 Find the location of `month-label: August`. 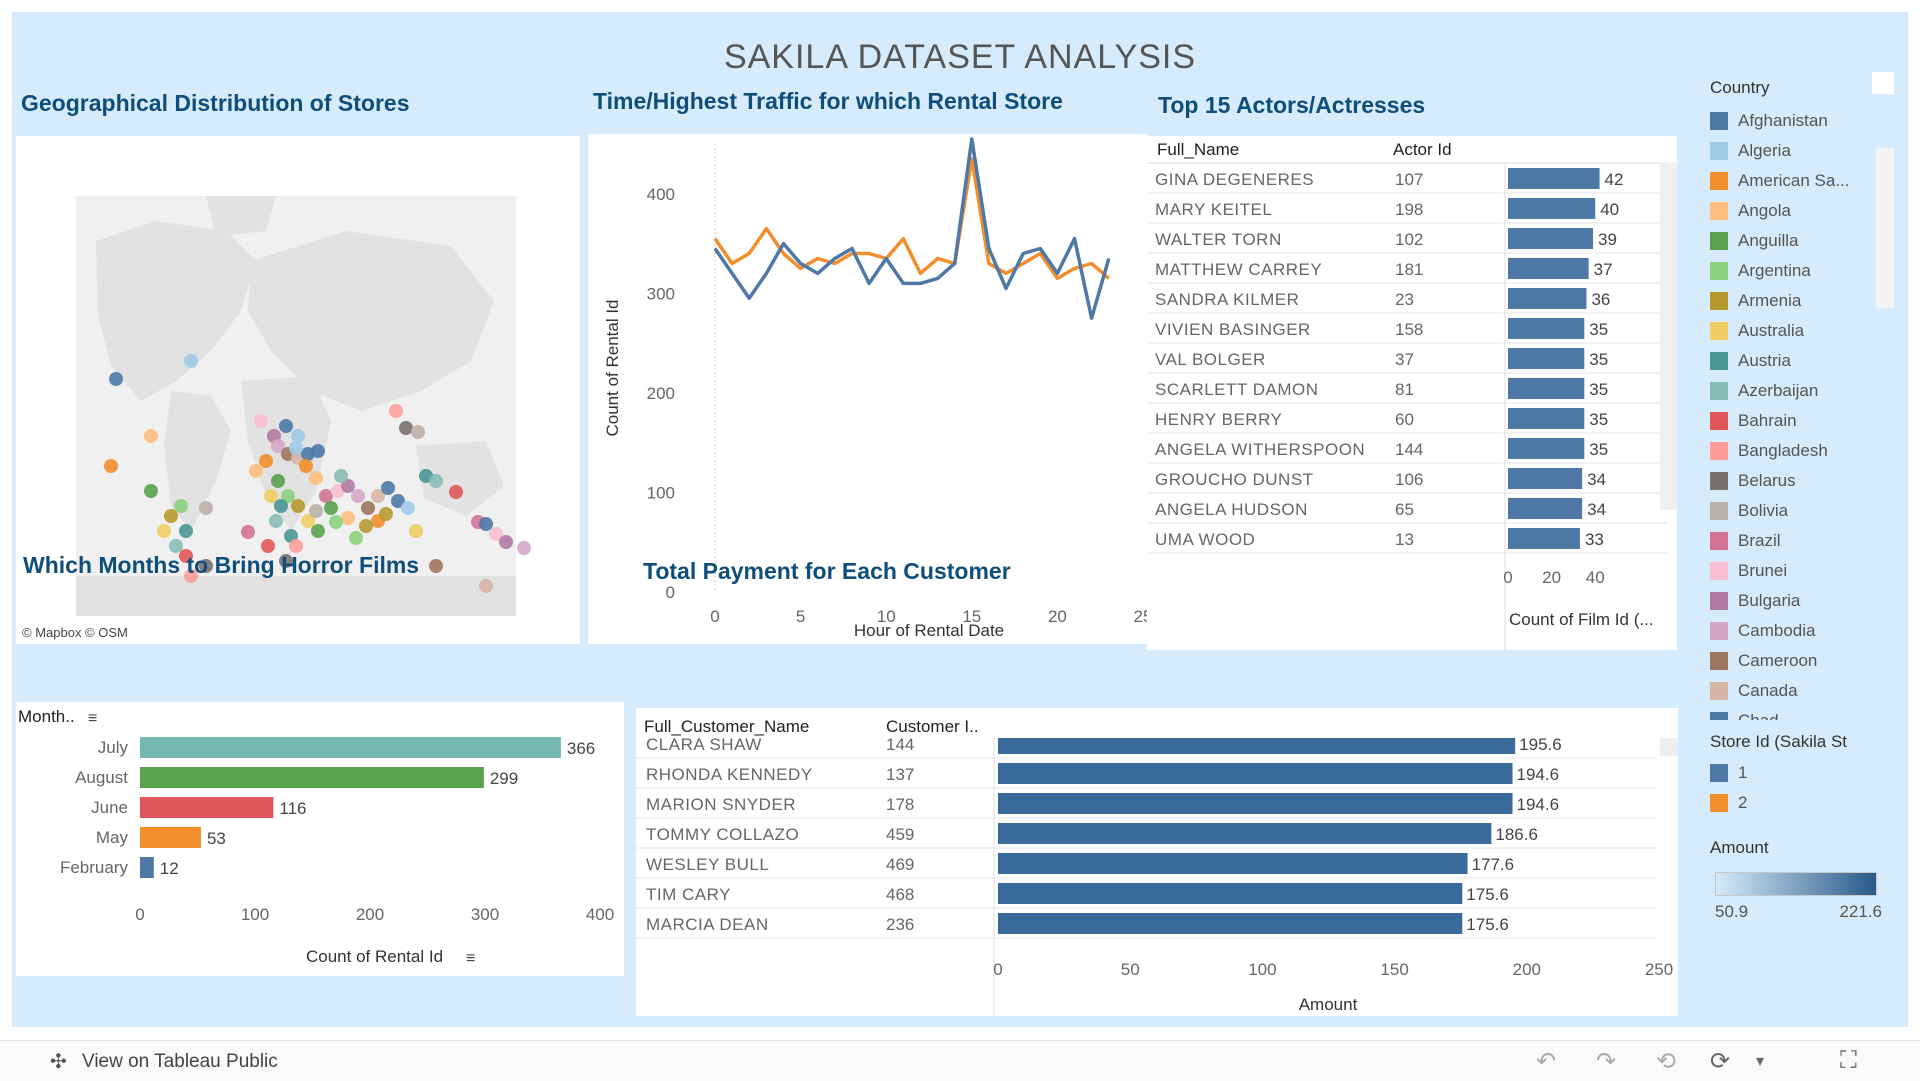

month-label: August is located at coordinates (101, 777).